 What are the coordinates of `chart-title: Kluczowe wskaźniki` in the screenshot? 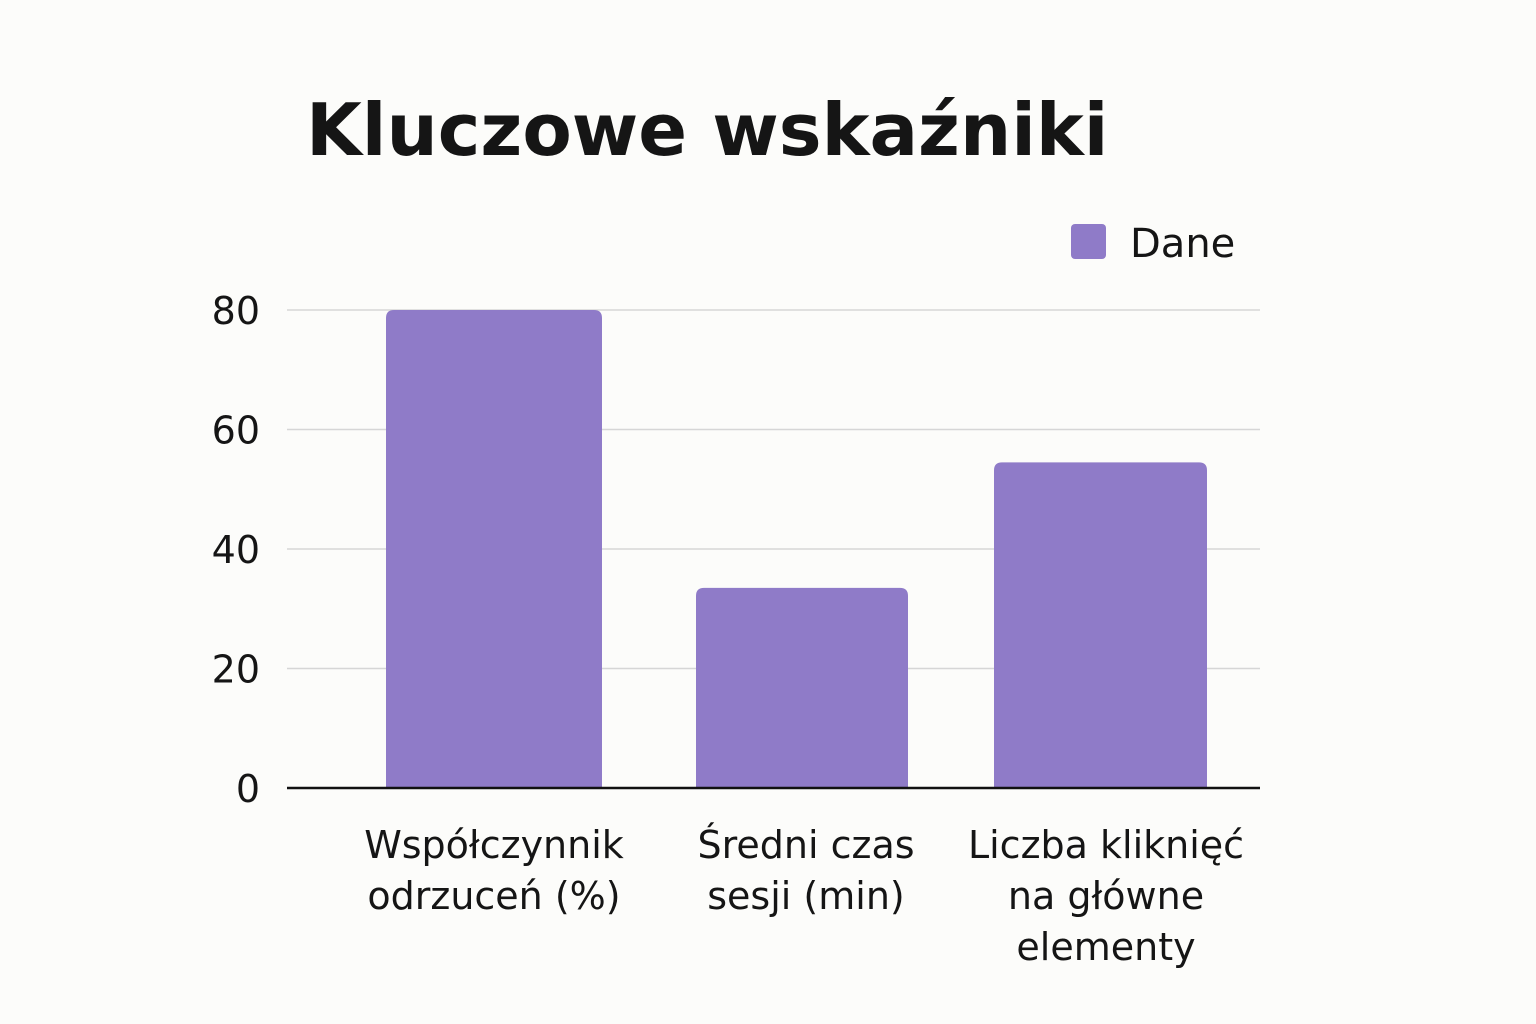 It's located at (707, 130).